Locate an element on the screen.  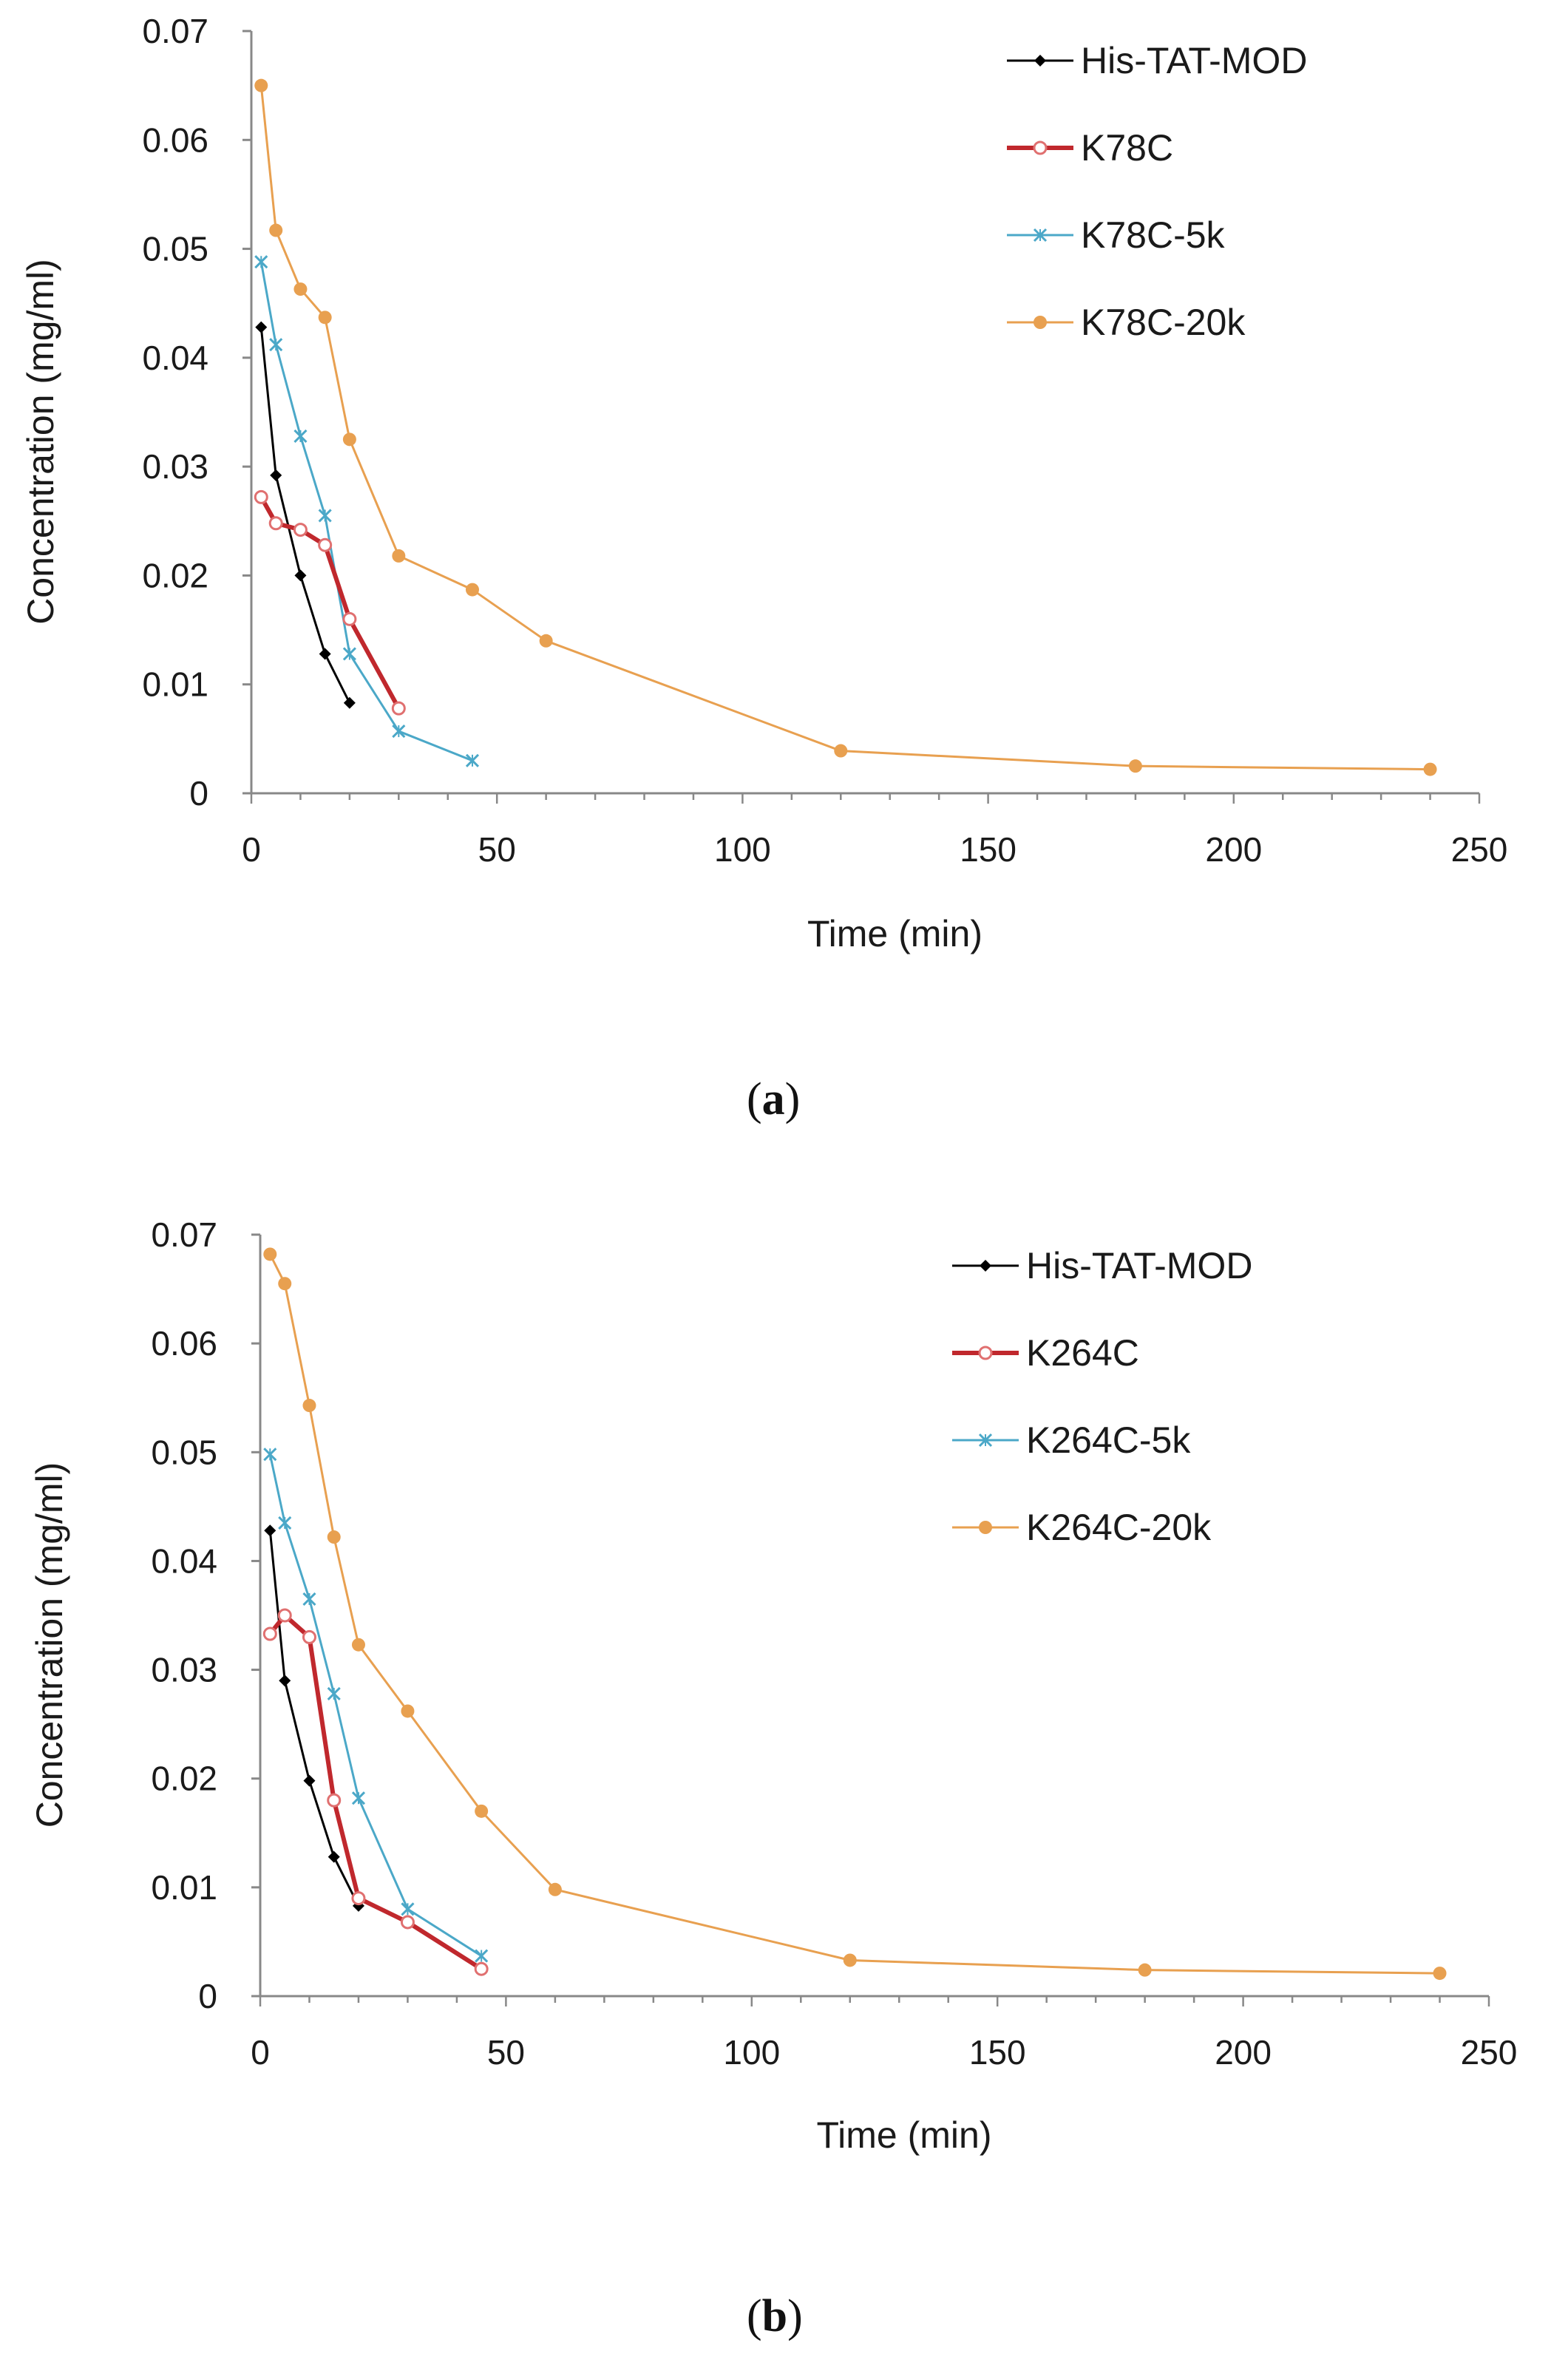
legend-item: K78C-5k is located at coordinates (1116, 235).